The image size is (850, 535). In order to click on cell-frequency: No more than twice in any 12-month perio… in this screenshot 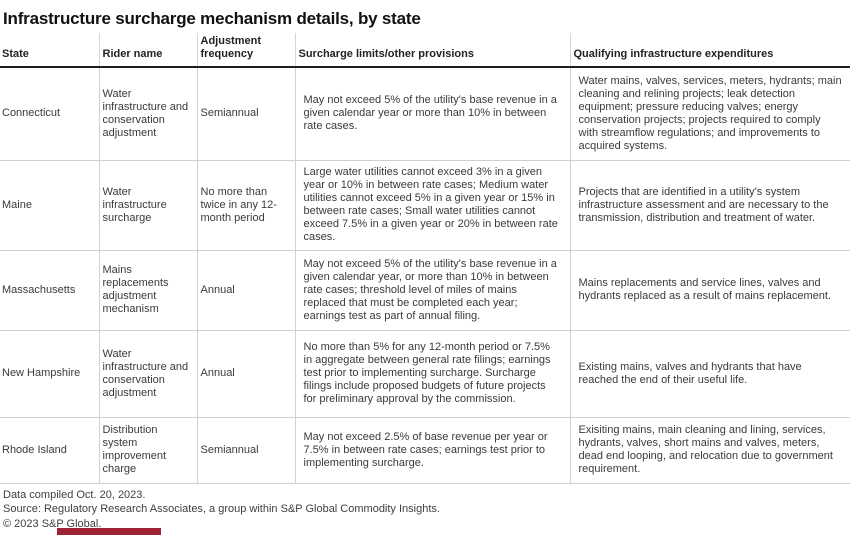, I will do `click(245, 205)`.